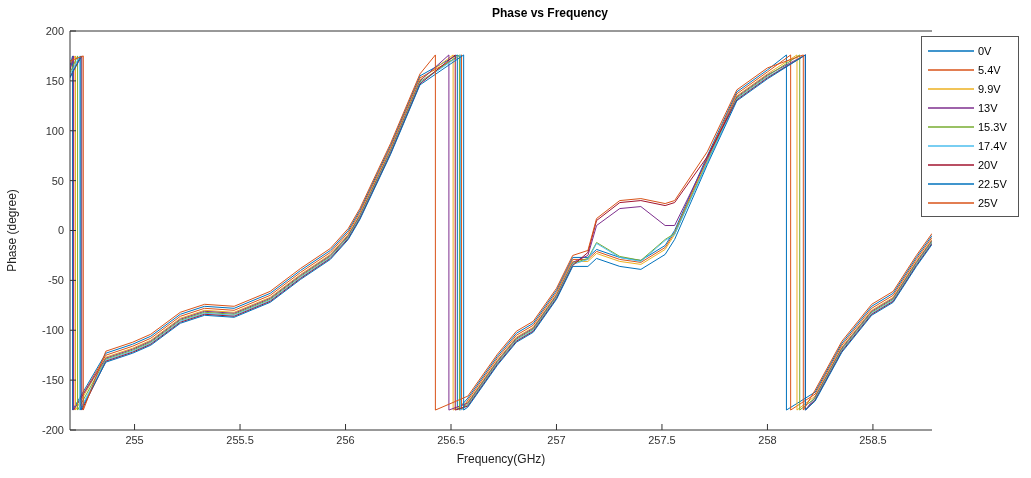  Describe the element at coordinates (54, 130) in the screenshot. I see `y-tick-label: 100` at that location.